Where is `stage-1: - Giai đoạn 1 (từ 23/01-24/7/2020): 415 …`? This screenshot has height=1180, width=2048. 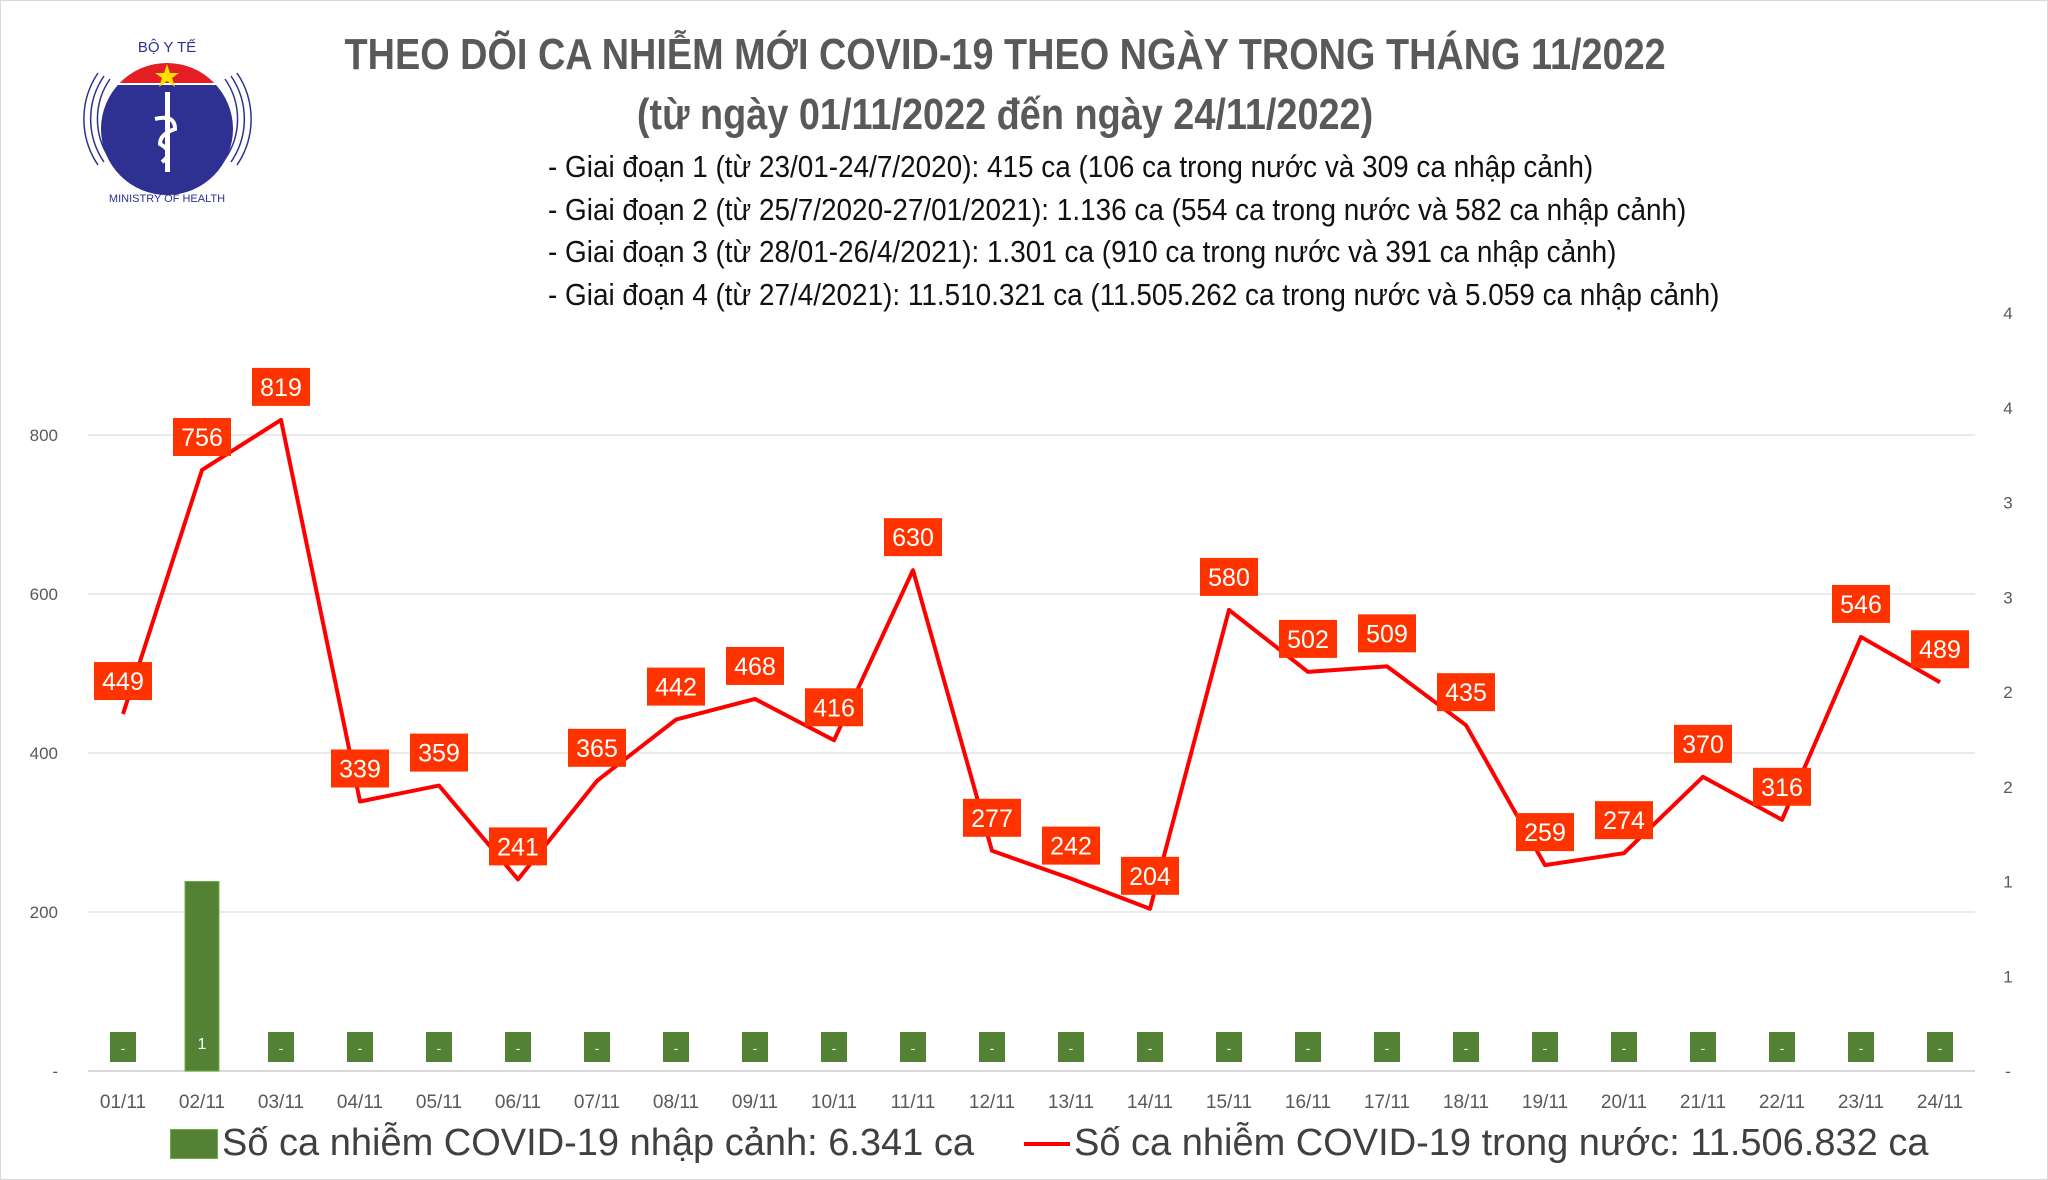
stage-1: - Giai đoạn 1 (từ 23/01-24/7/2020): 415 … is located at coordinates (1071, 166).